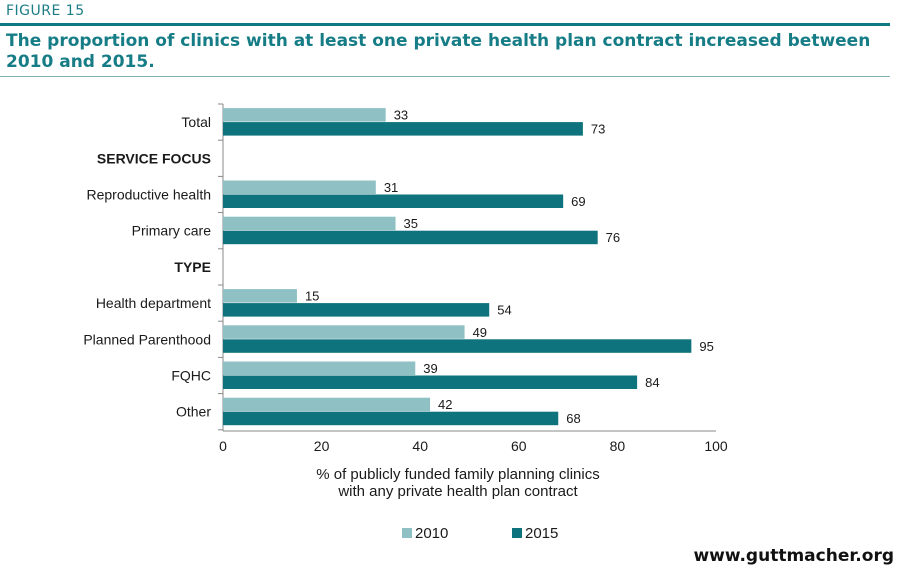  I want to click on figure-label: FIGURE 15, so click(45, 11).